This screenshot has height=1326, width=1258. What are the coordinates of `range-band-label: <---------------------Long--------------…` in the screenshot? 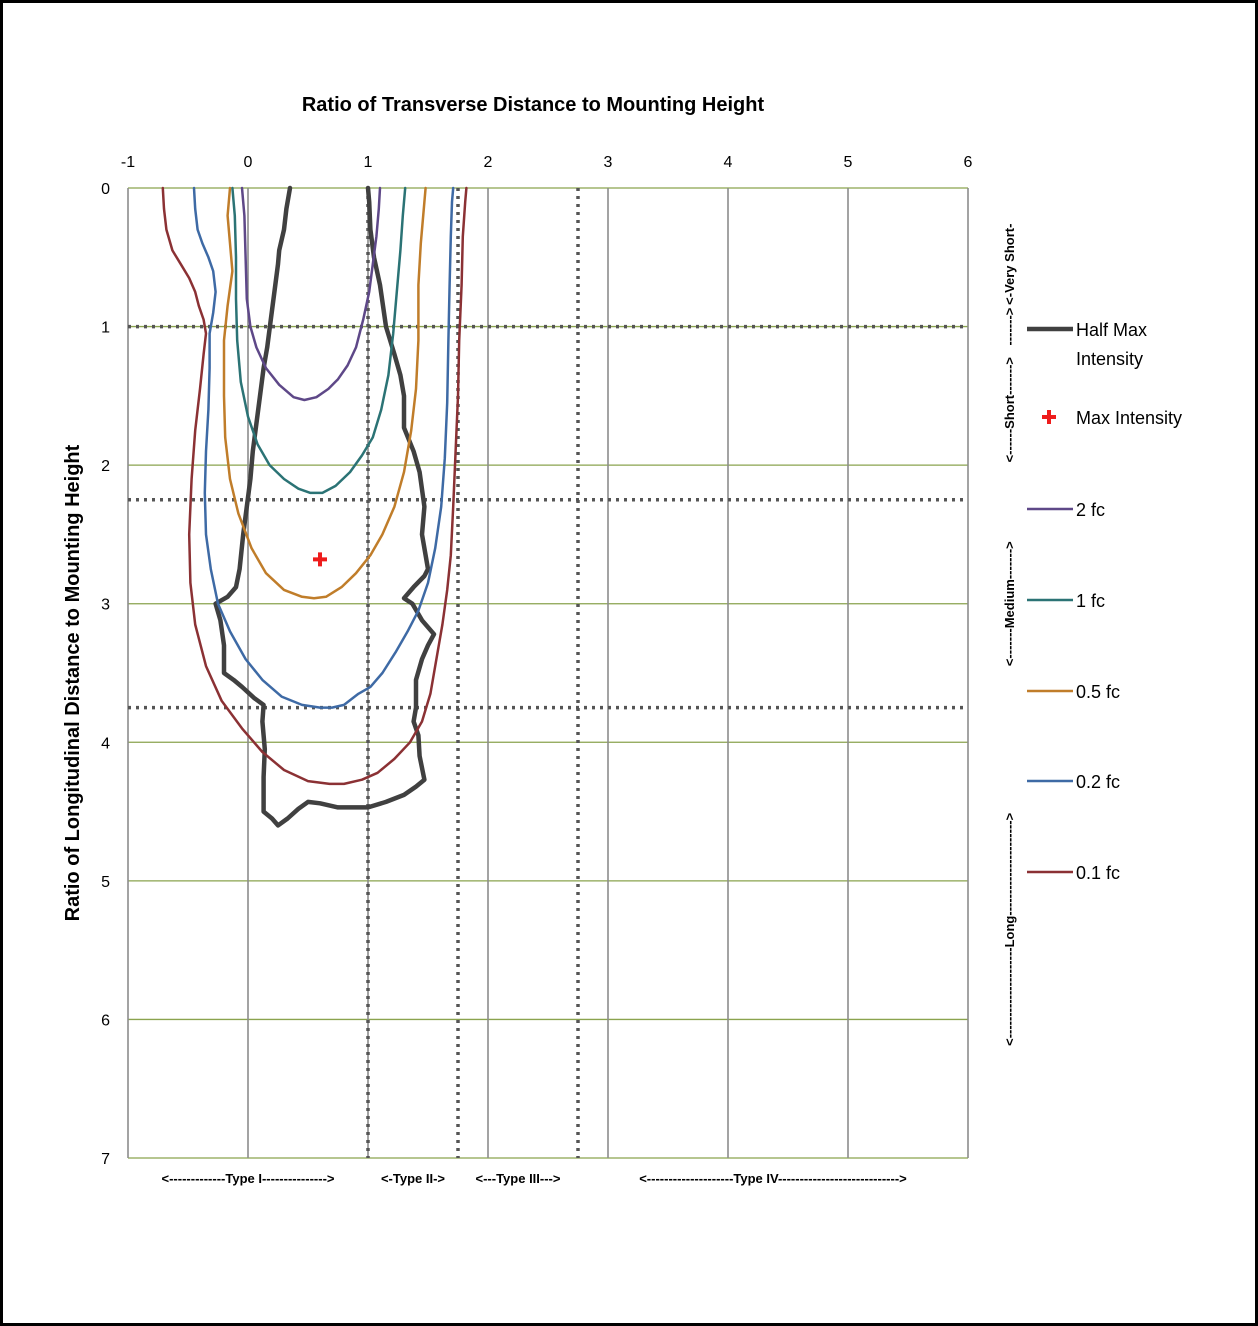 It's located at (1009, 929).